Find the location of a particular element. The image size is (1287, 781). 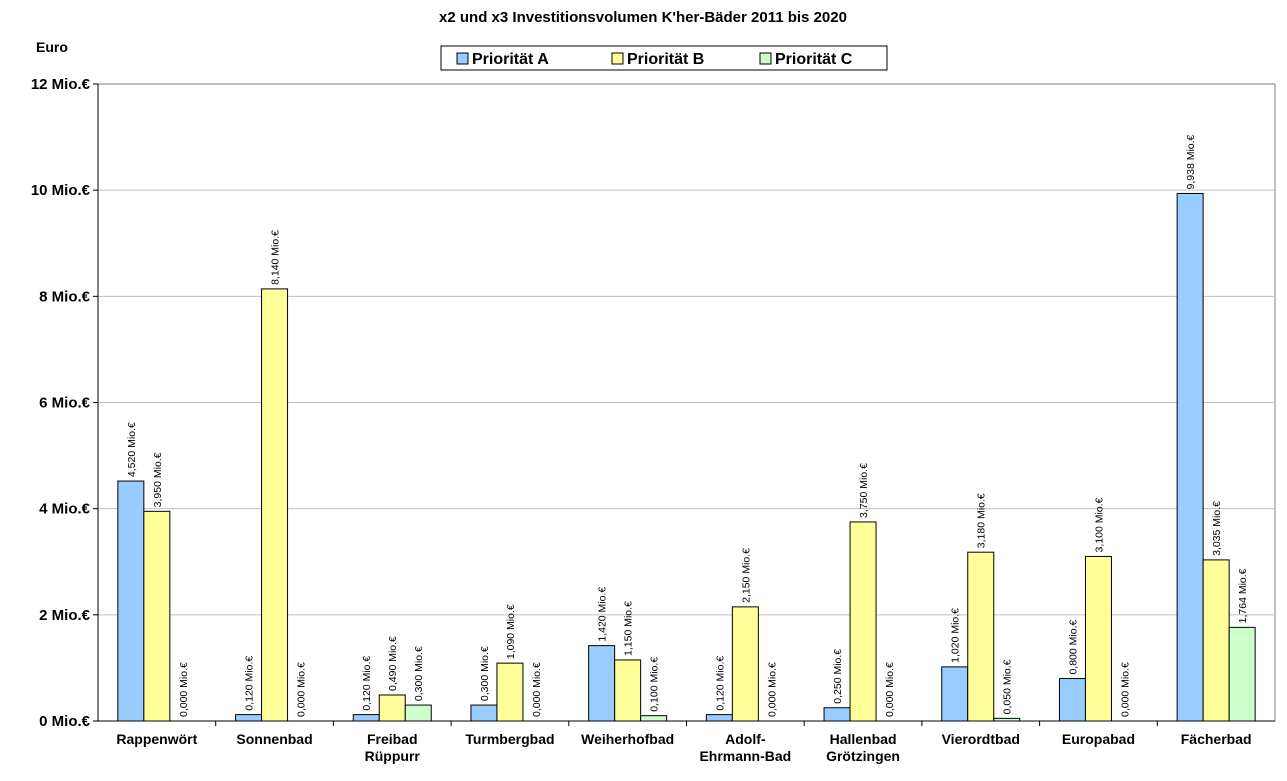

x-tick-label: Sonnenbad is located at coordinates (274, 739).